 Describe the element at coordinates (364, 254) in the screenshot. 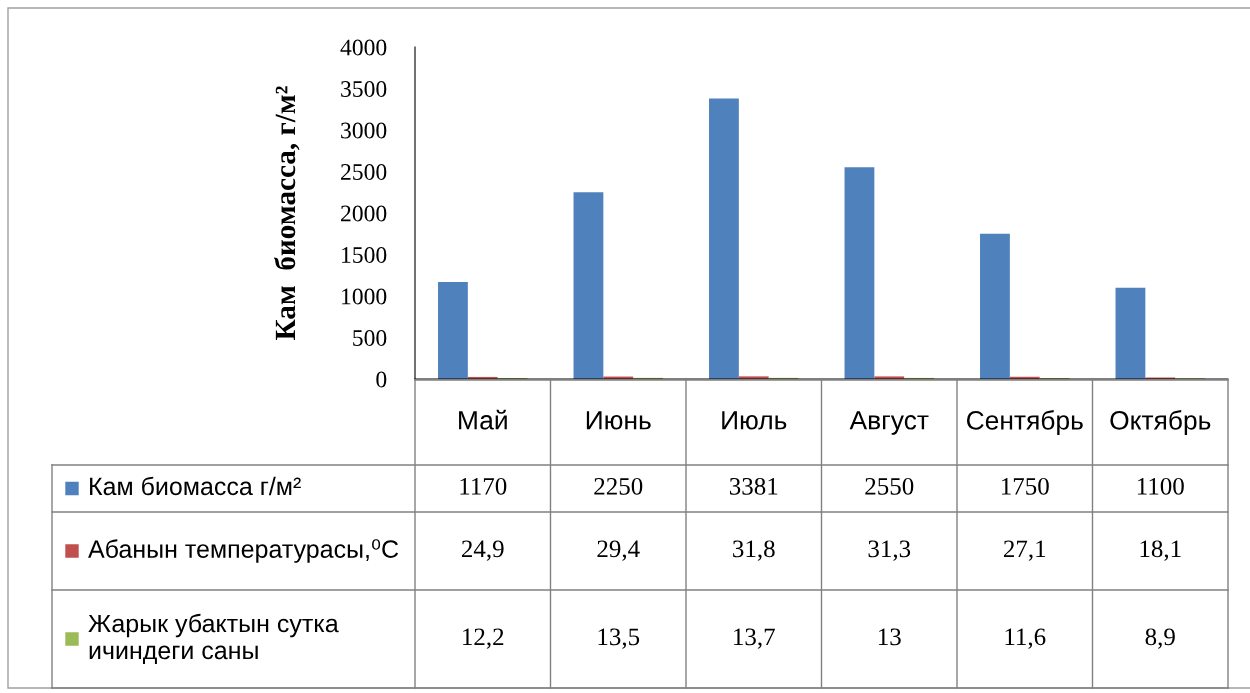

I see `y-tick-label: 1500` at that location.